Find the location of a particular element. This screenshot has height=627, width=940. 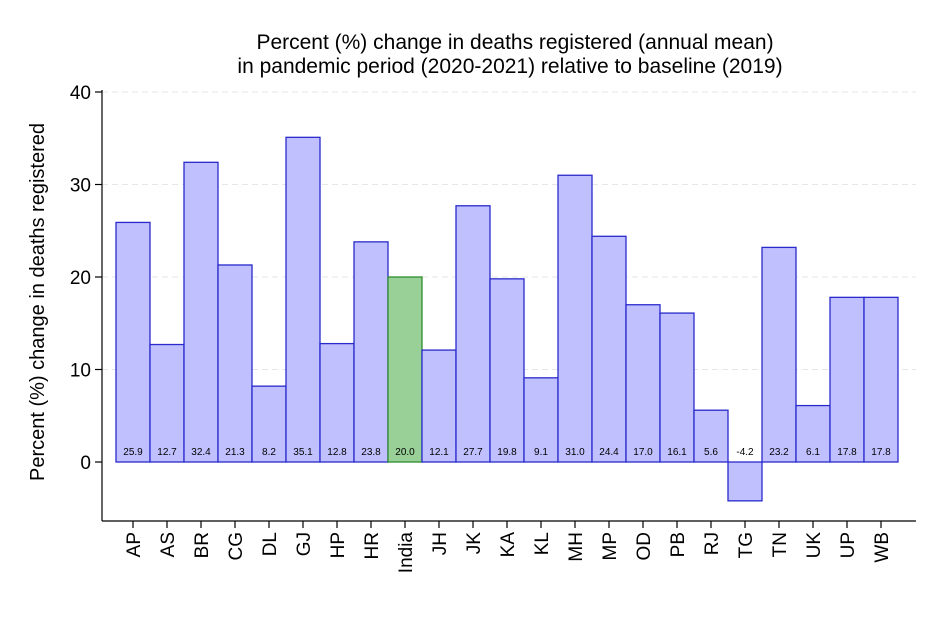

bar-br is located at coordinates (201, 312).